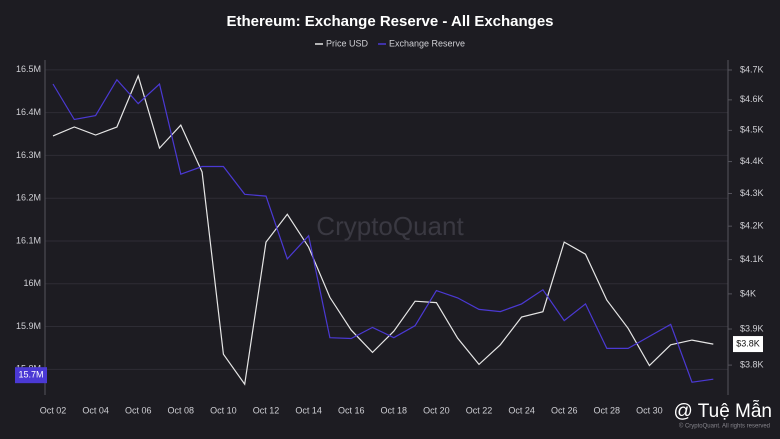  Describe the element at coordinates (32, 283) in the screenshot. I see `y-tick-label: 16M` at that location.